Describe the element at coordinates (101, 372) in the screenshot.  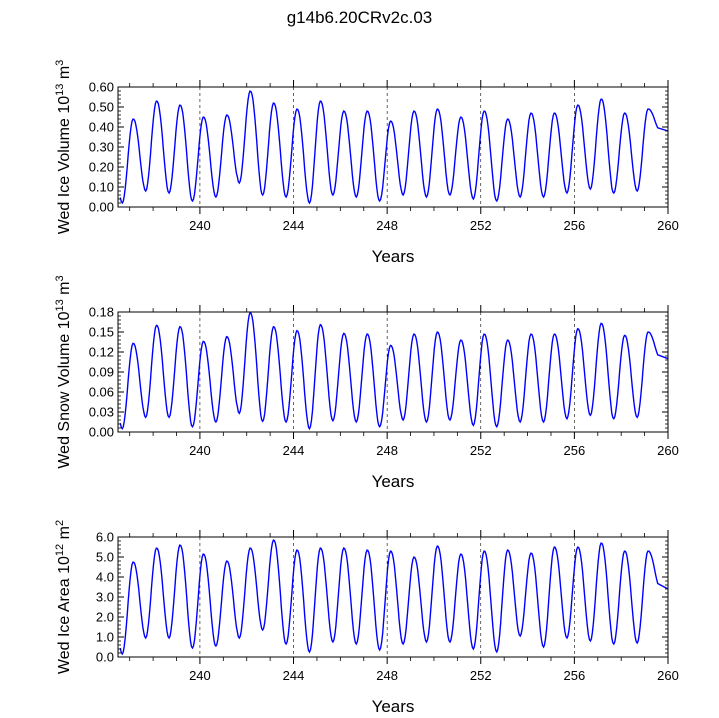
I see `snow-volume-ytick-label: 0.09` at that location.